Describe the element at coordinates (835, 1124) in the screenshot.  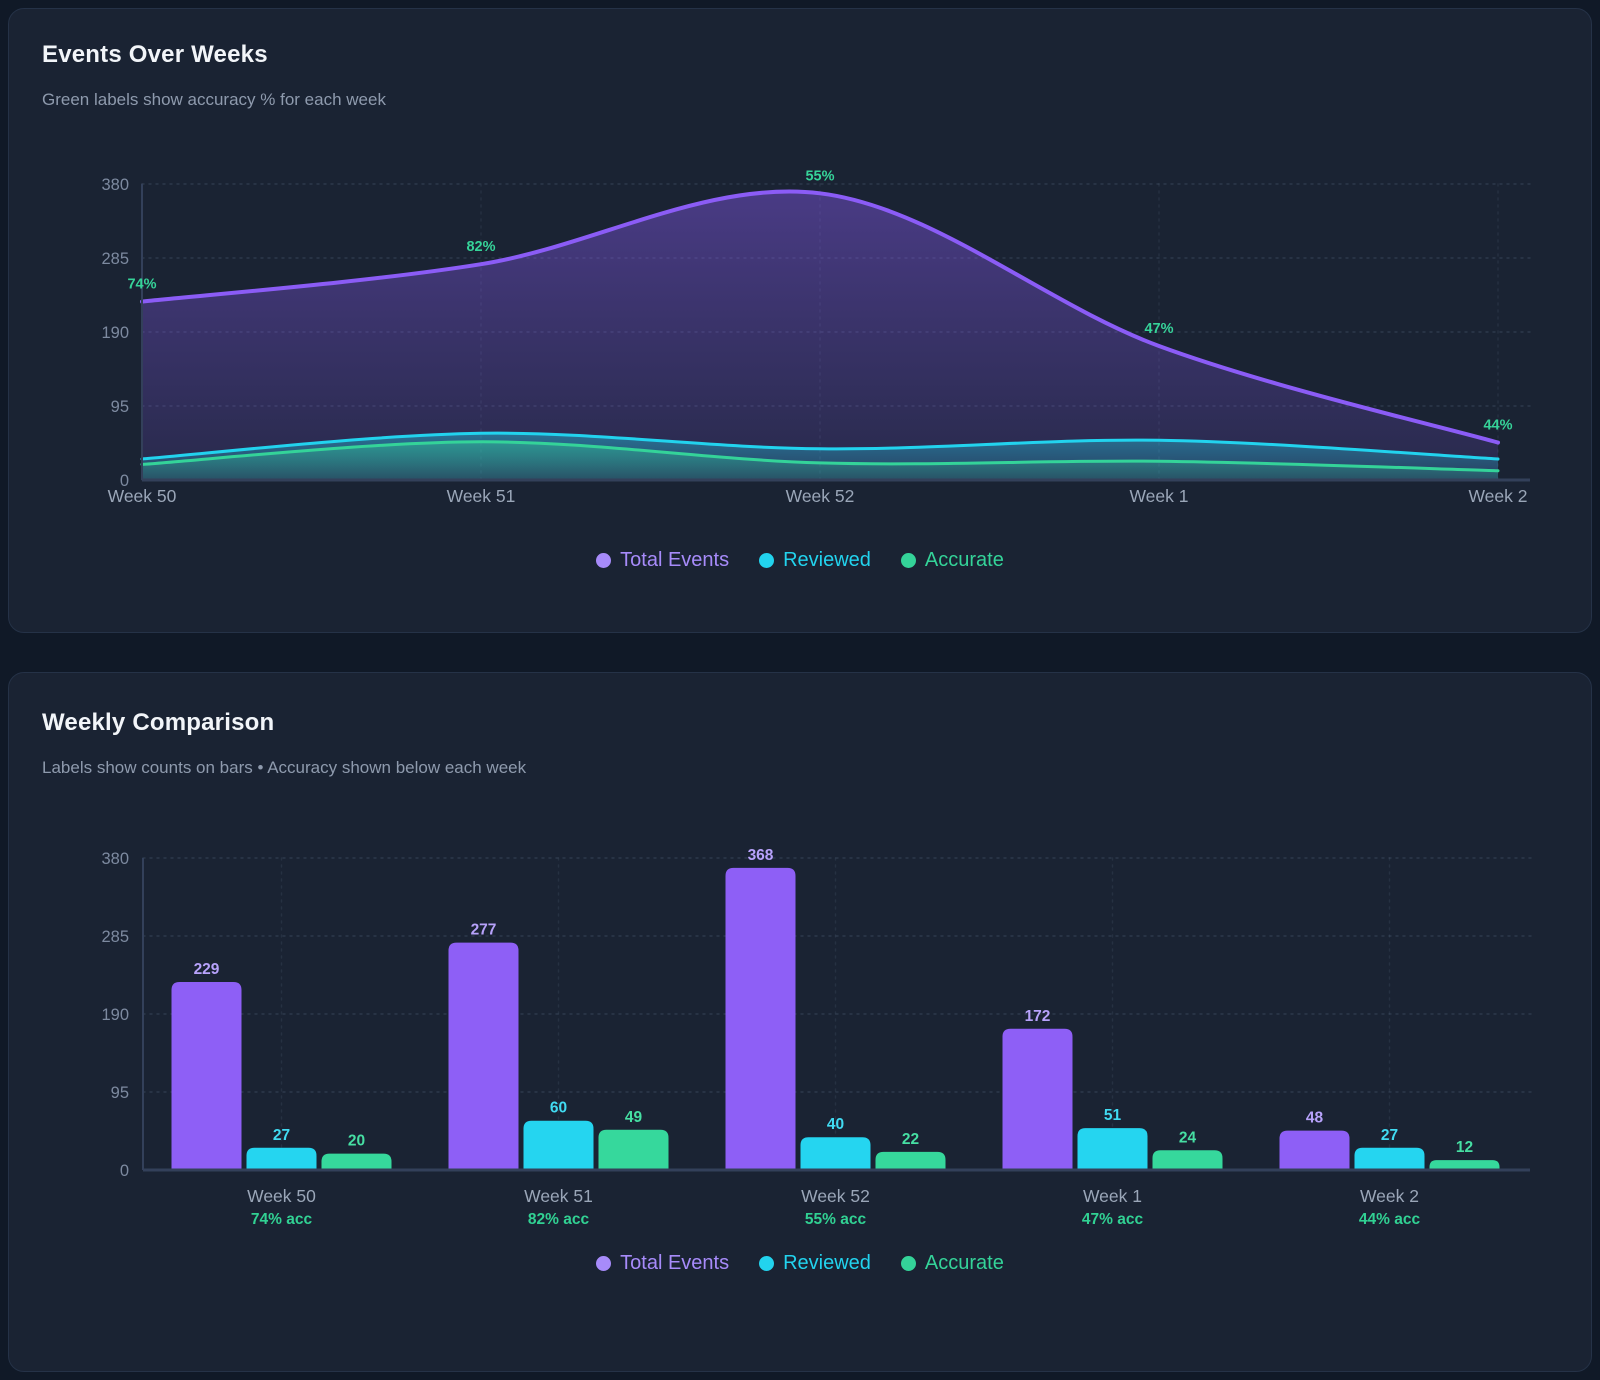
I see `svg-text: 40` at that location.